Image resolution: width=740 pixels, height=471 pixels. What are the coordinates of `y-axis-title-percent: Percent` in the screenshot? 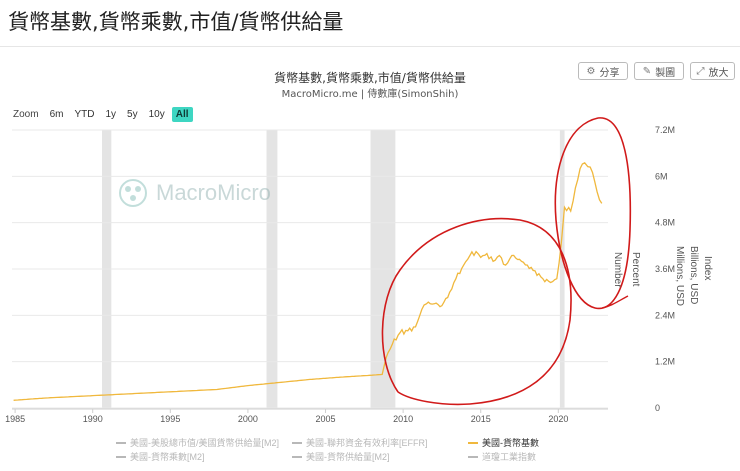 It's located at (635, 269).